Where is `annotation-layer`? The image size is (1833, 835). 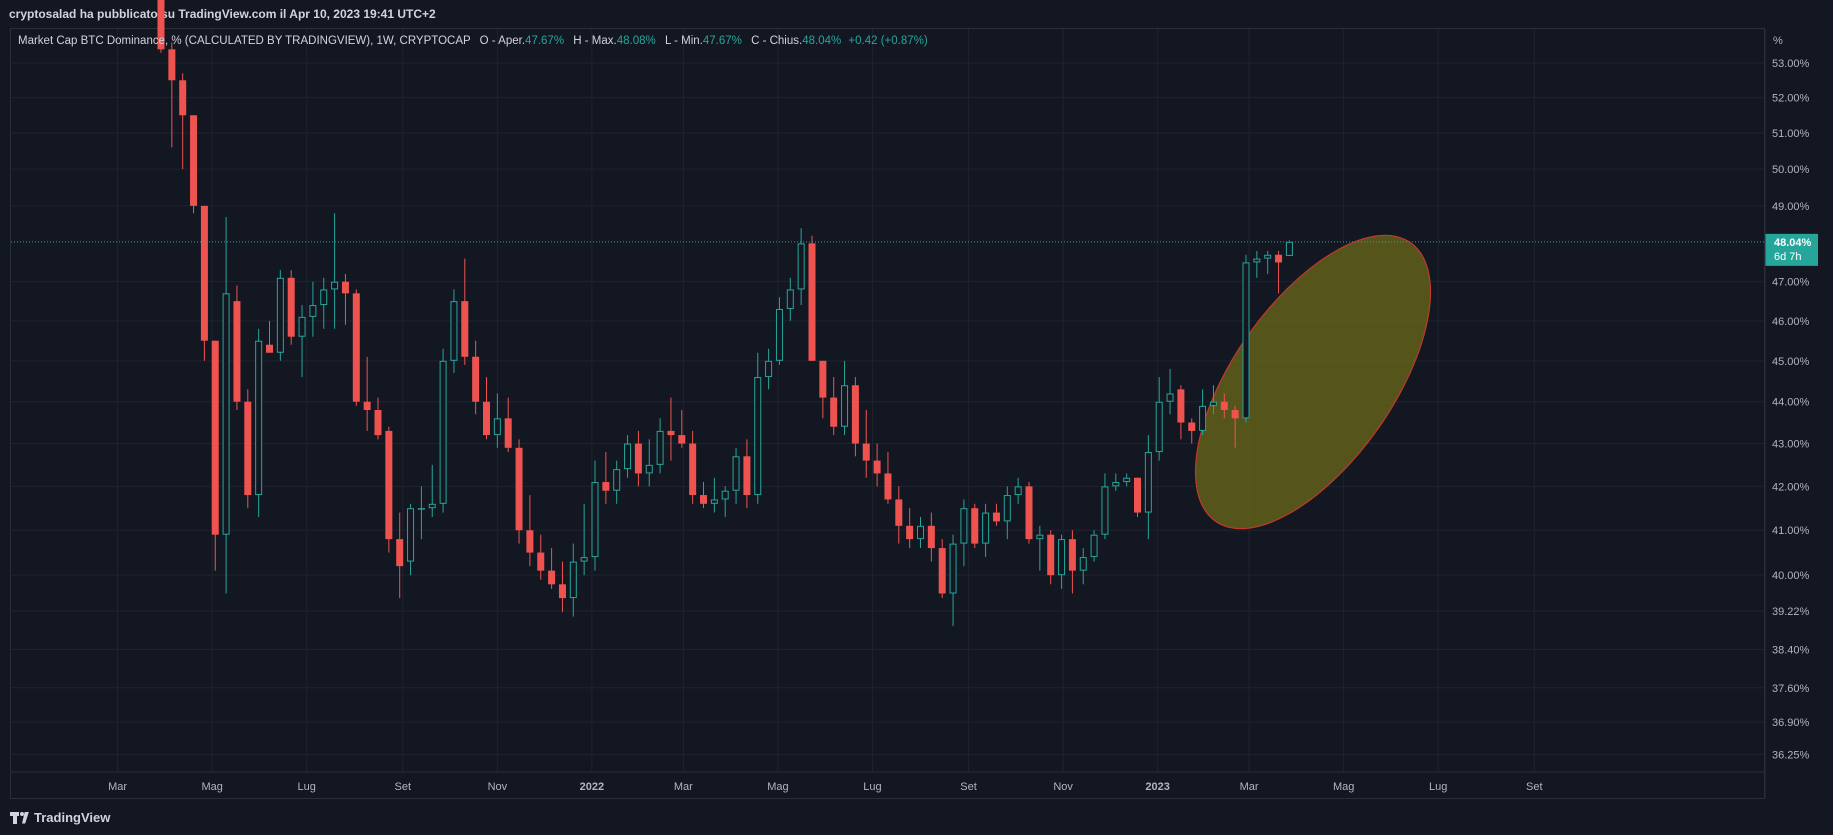
annotation-layer is located at coordinates (1313, 382).